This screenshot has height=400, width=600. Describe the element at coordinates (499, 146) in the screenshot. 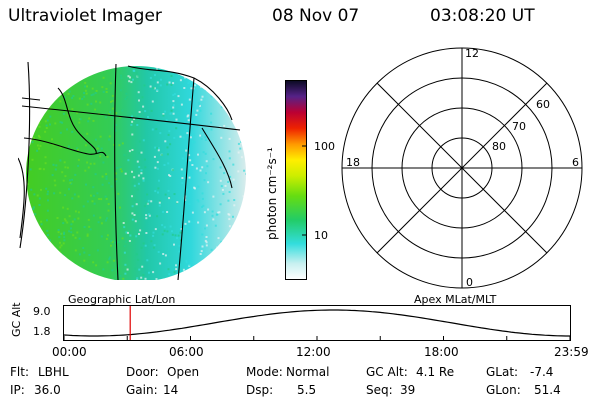

I see `lat-label-80: 80` at that location.